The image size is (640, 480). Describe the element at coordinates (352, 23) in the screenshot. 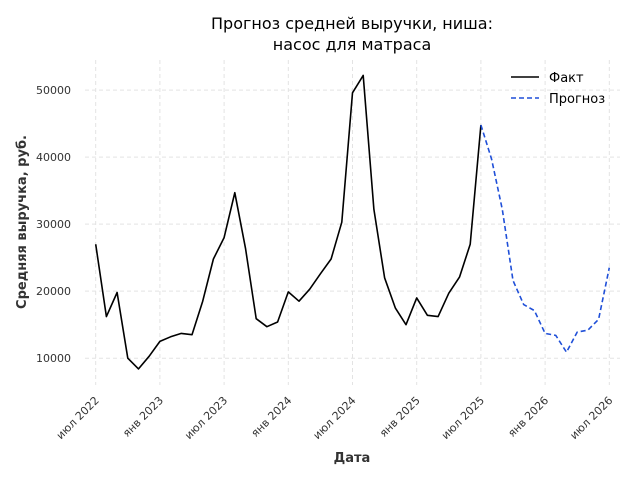

I see `chart-title-line1: Прогноз средней выручки, ниша:` at that location.